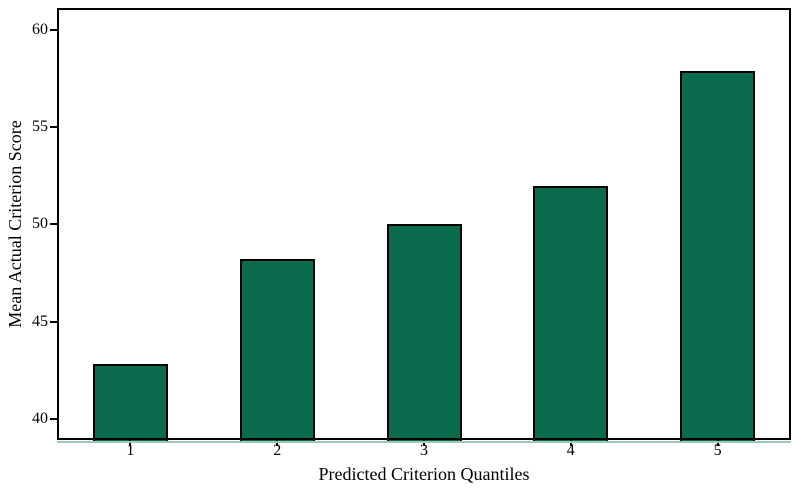 The height and width of the screenshot is (492, 800). I want to click on x-axis-title: Predicted Criterion Quantiles, so click(424, 474).